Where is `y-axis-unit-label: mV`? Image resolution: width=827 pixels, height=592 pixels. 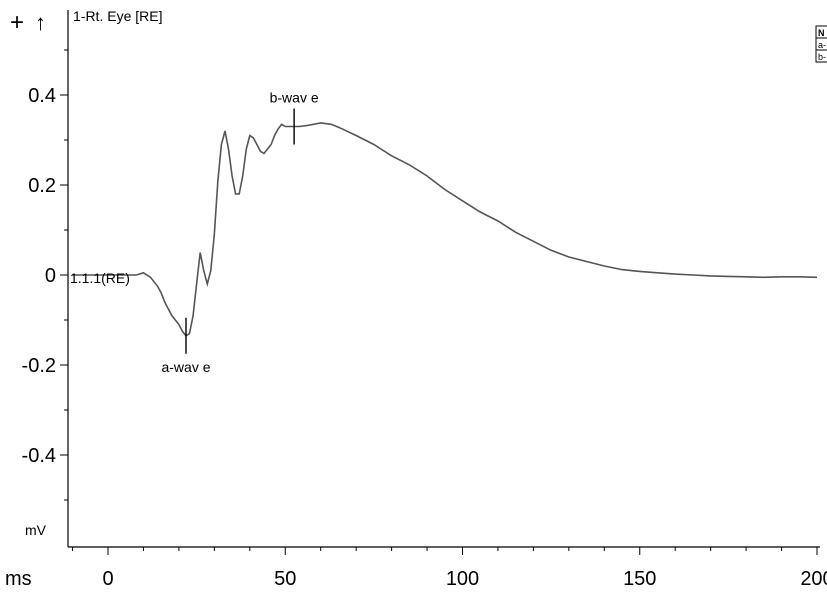
y-axis-unit-label: mV is located at coordinates (36, 530).